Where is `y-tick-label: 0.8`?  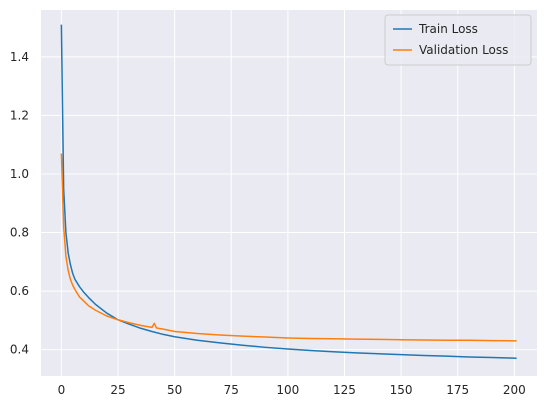 y-tick-label: 0.8 is located at coordinates (19, 233).